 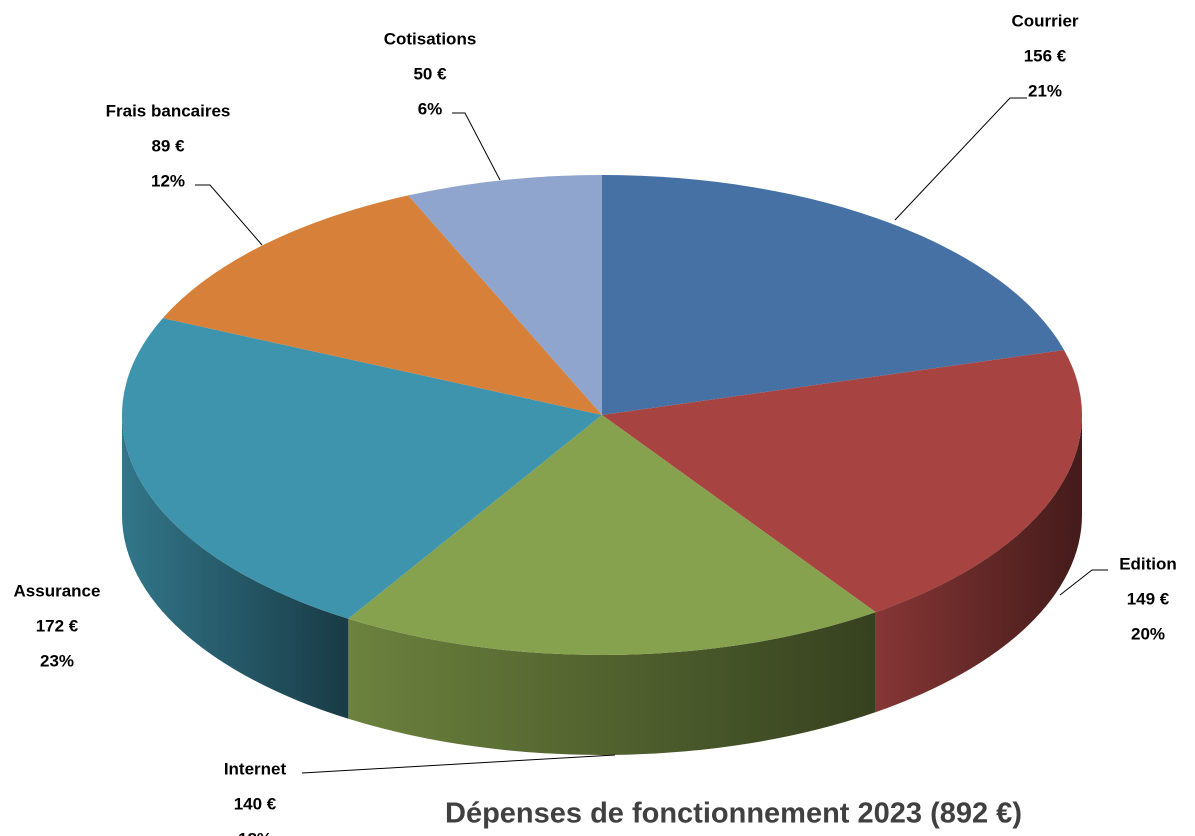 What do you see at coordinates (57, 660) in the screenshot?
I see `percent-label: 23%` at bounding box center [57, 660].